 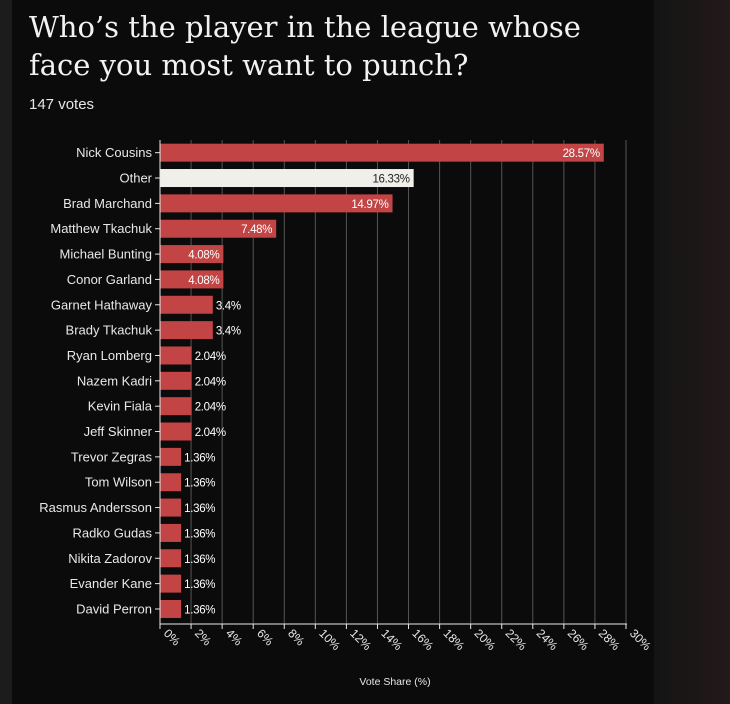 What do you see at coordinates (394, 682) in the screenshot?
I see `x-axis-title: Vote Share (%)` at bounding box center [394, 682].